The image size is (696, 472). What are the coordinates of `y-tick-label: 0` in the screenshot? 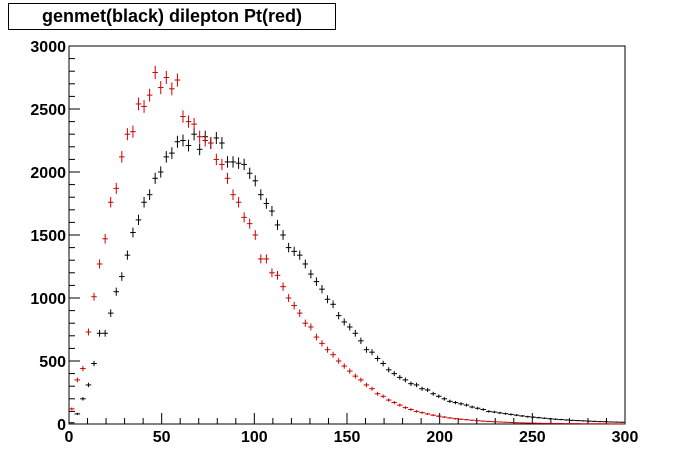 It's located at (61, 425).